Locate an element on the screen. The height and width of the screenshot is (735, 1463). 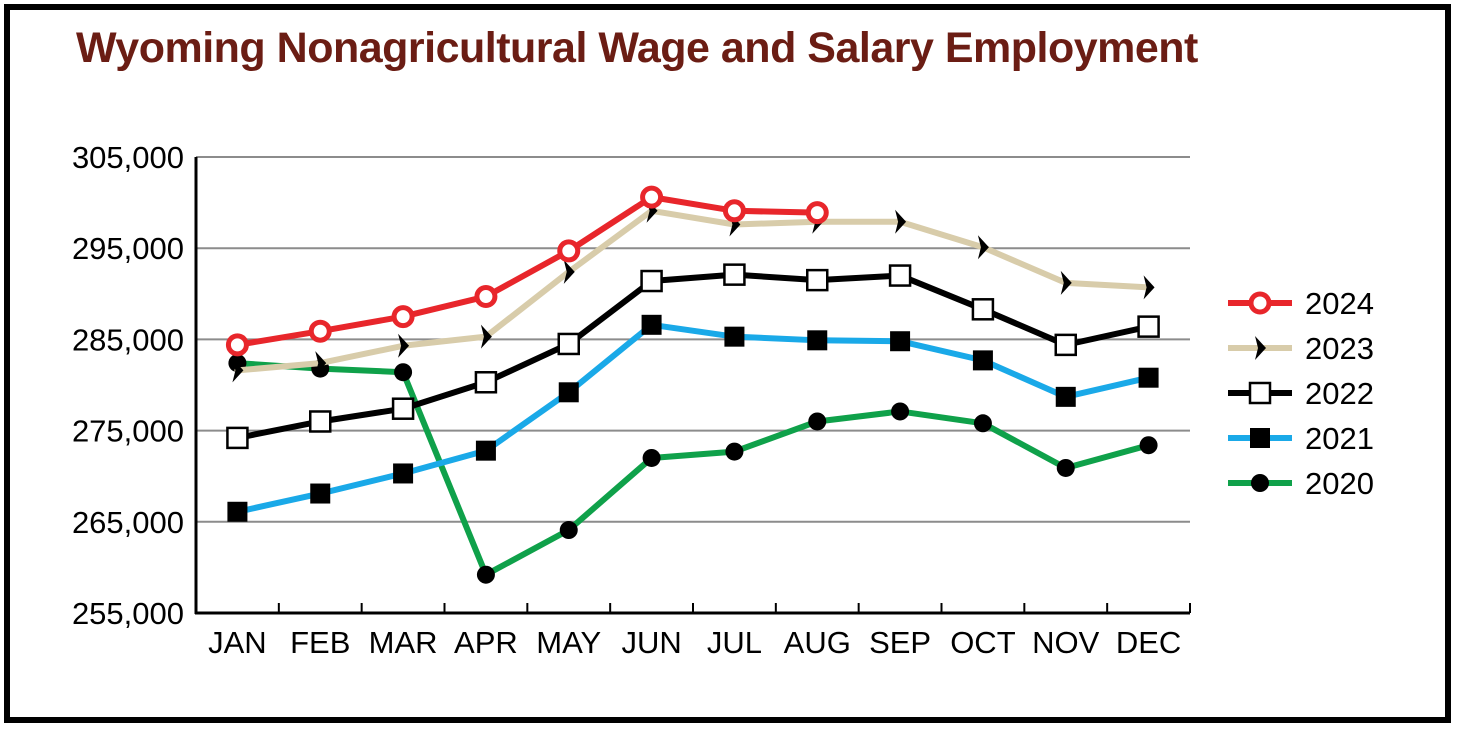
x-tick-label: DEC is located at coordinates (1148, 642).